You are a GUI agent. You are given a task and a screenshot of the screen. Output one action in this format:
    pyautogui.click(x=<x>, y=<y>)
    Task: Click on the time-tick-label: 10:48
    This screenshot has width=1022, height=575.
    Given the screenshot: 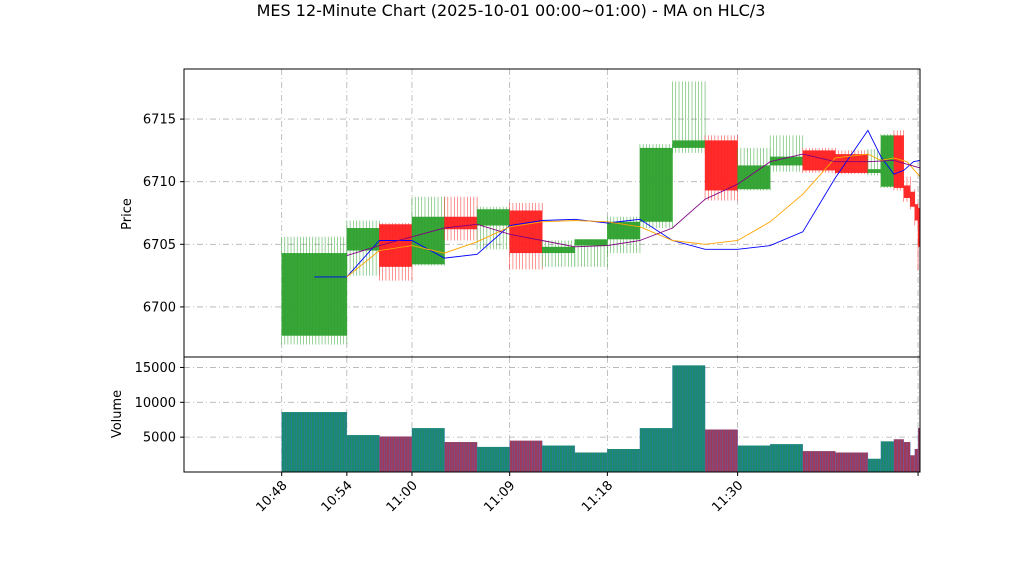 What is the action you would take?
    pyautogui.click(x=271, y=496)
    